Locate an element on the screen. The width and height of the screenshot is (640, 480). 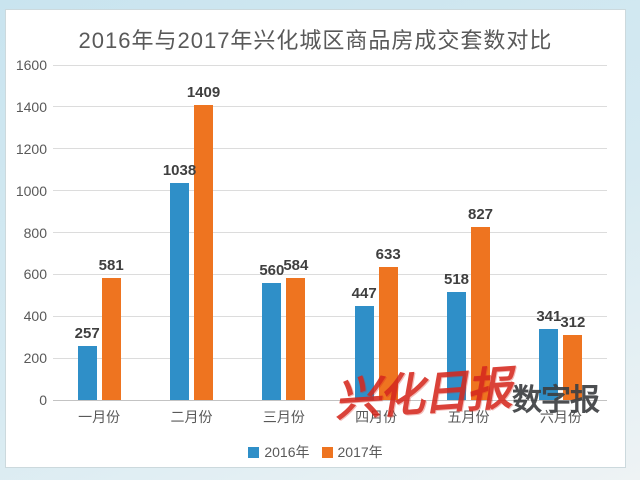
legend: 2016年 2017年 is located at coordinates (315, 452).